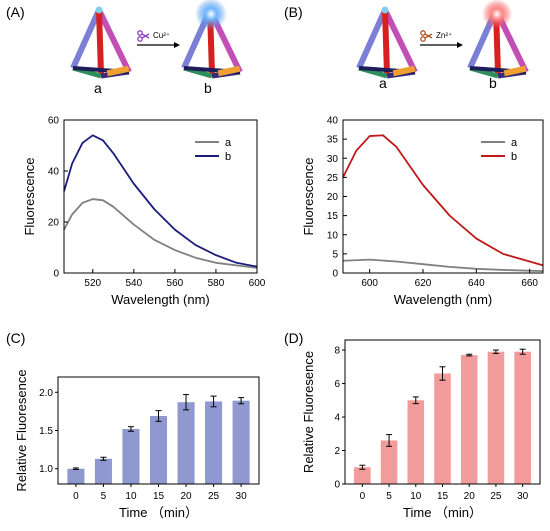 This screenshot has height=531, width=550. What do you see at coordinates (337, 418) in the screenshot?
I see `y-tick-label: 4` at bounding box center [337, 418].